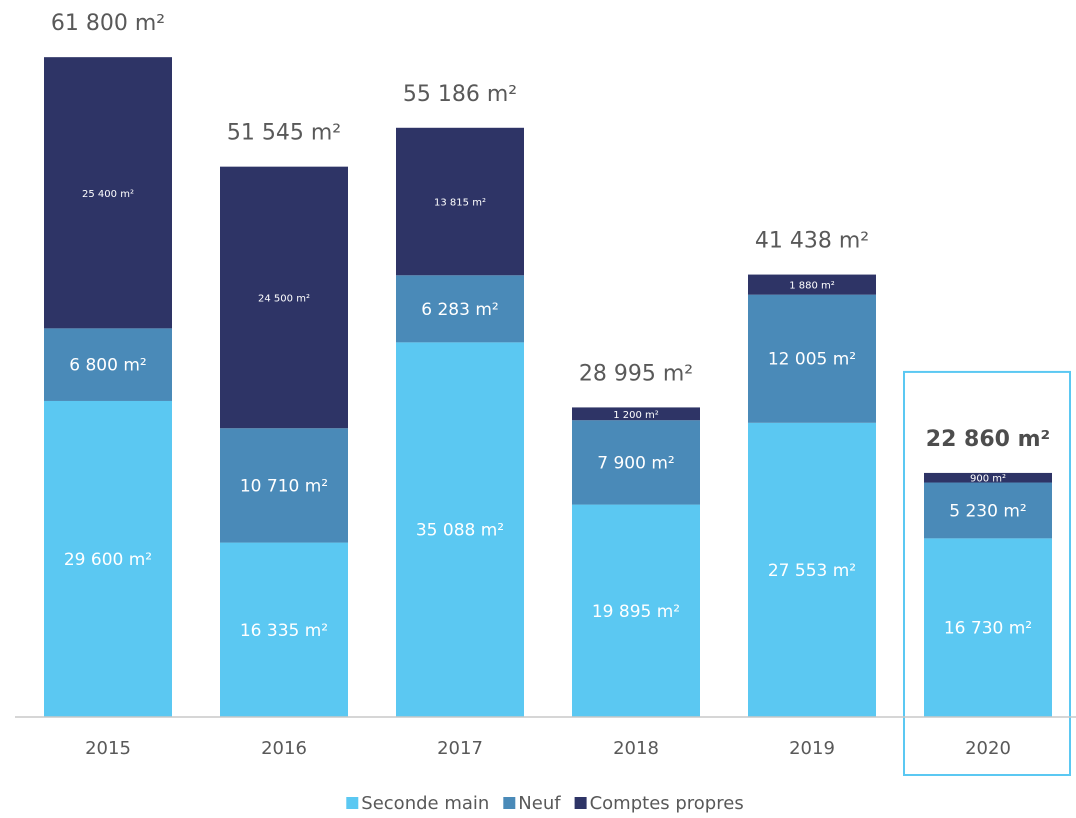 The height and width of the screenshot is (818, 1076). Describe the element at coordinates (667, 803) in the screenshot. I see `legend-label: Comptes propres` at that location.